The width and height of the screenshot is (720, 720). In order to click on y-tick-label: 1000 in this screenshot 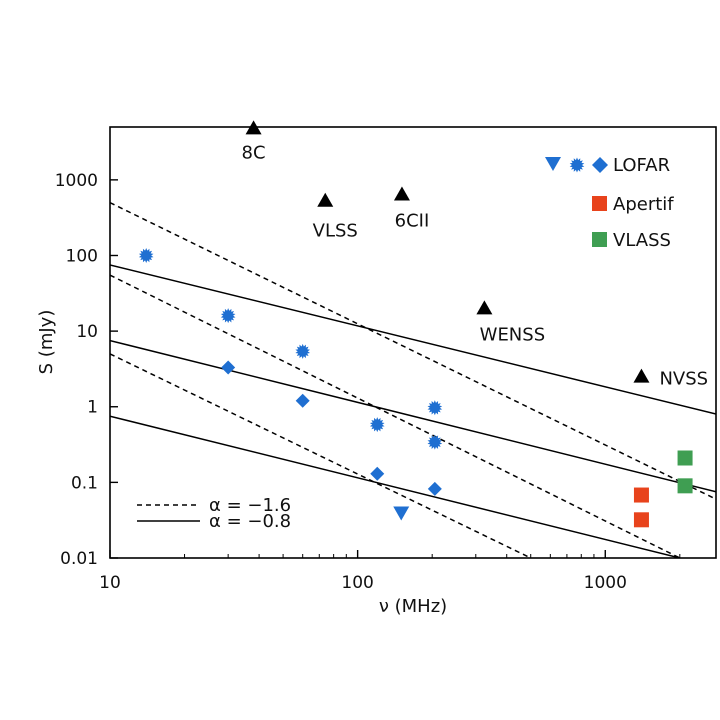, I will do `click(76, 181)`.